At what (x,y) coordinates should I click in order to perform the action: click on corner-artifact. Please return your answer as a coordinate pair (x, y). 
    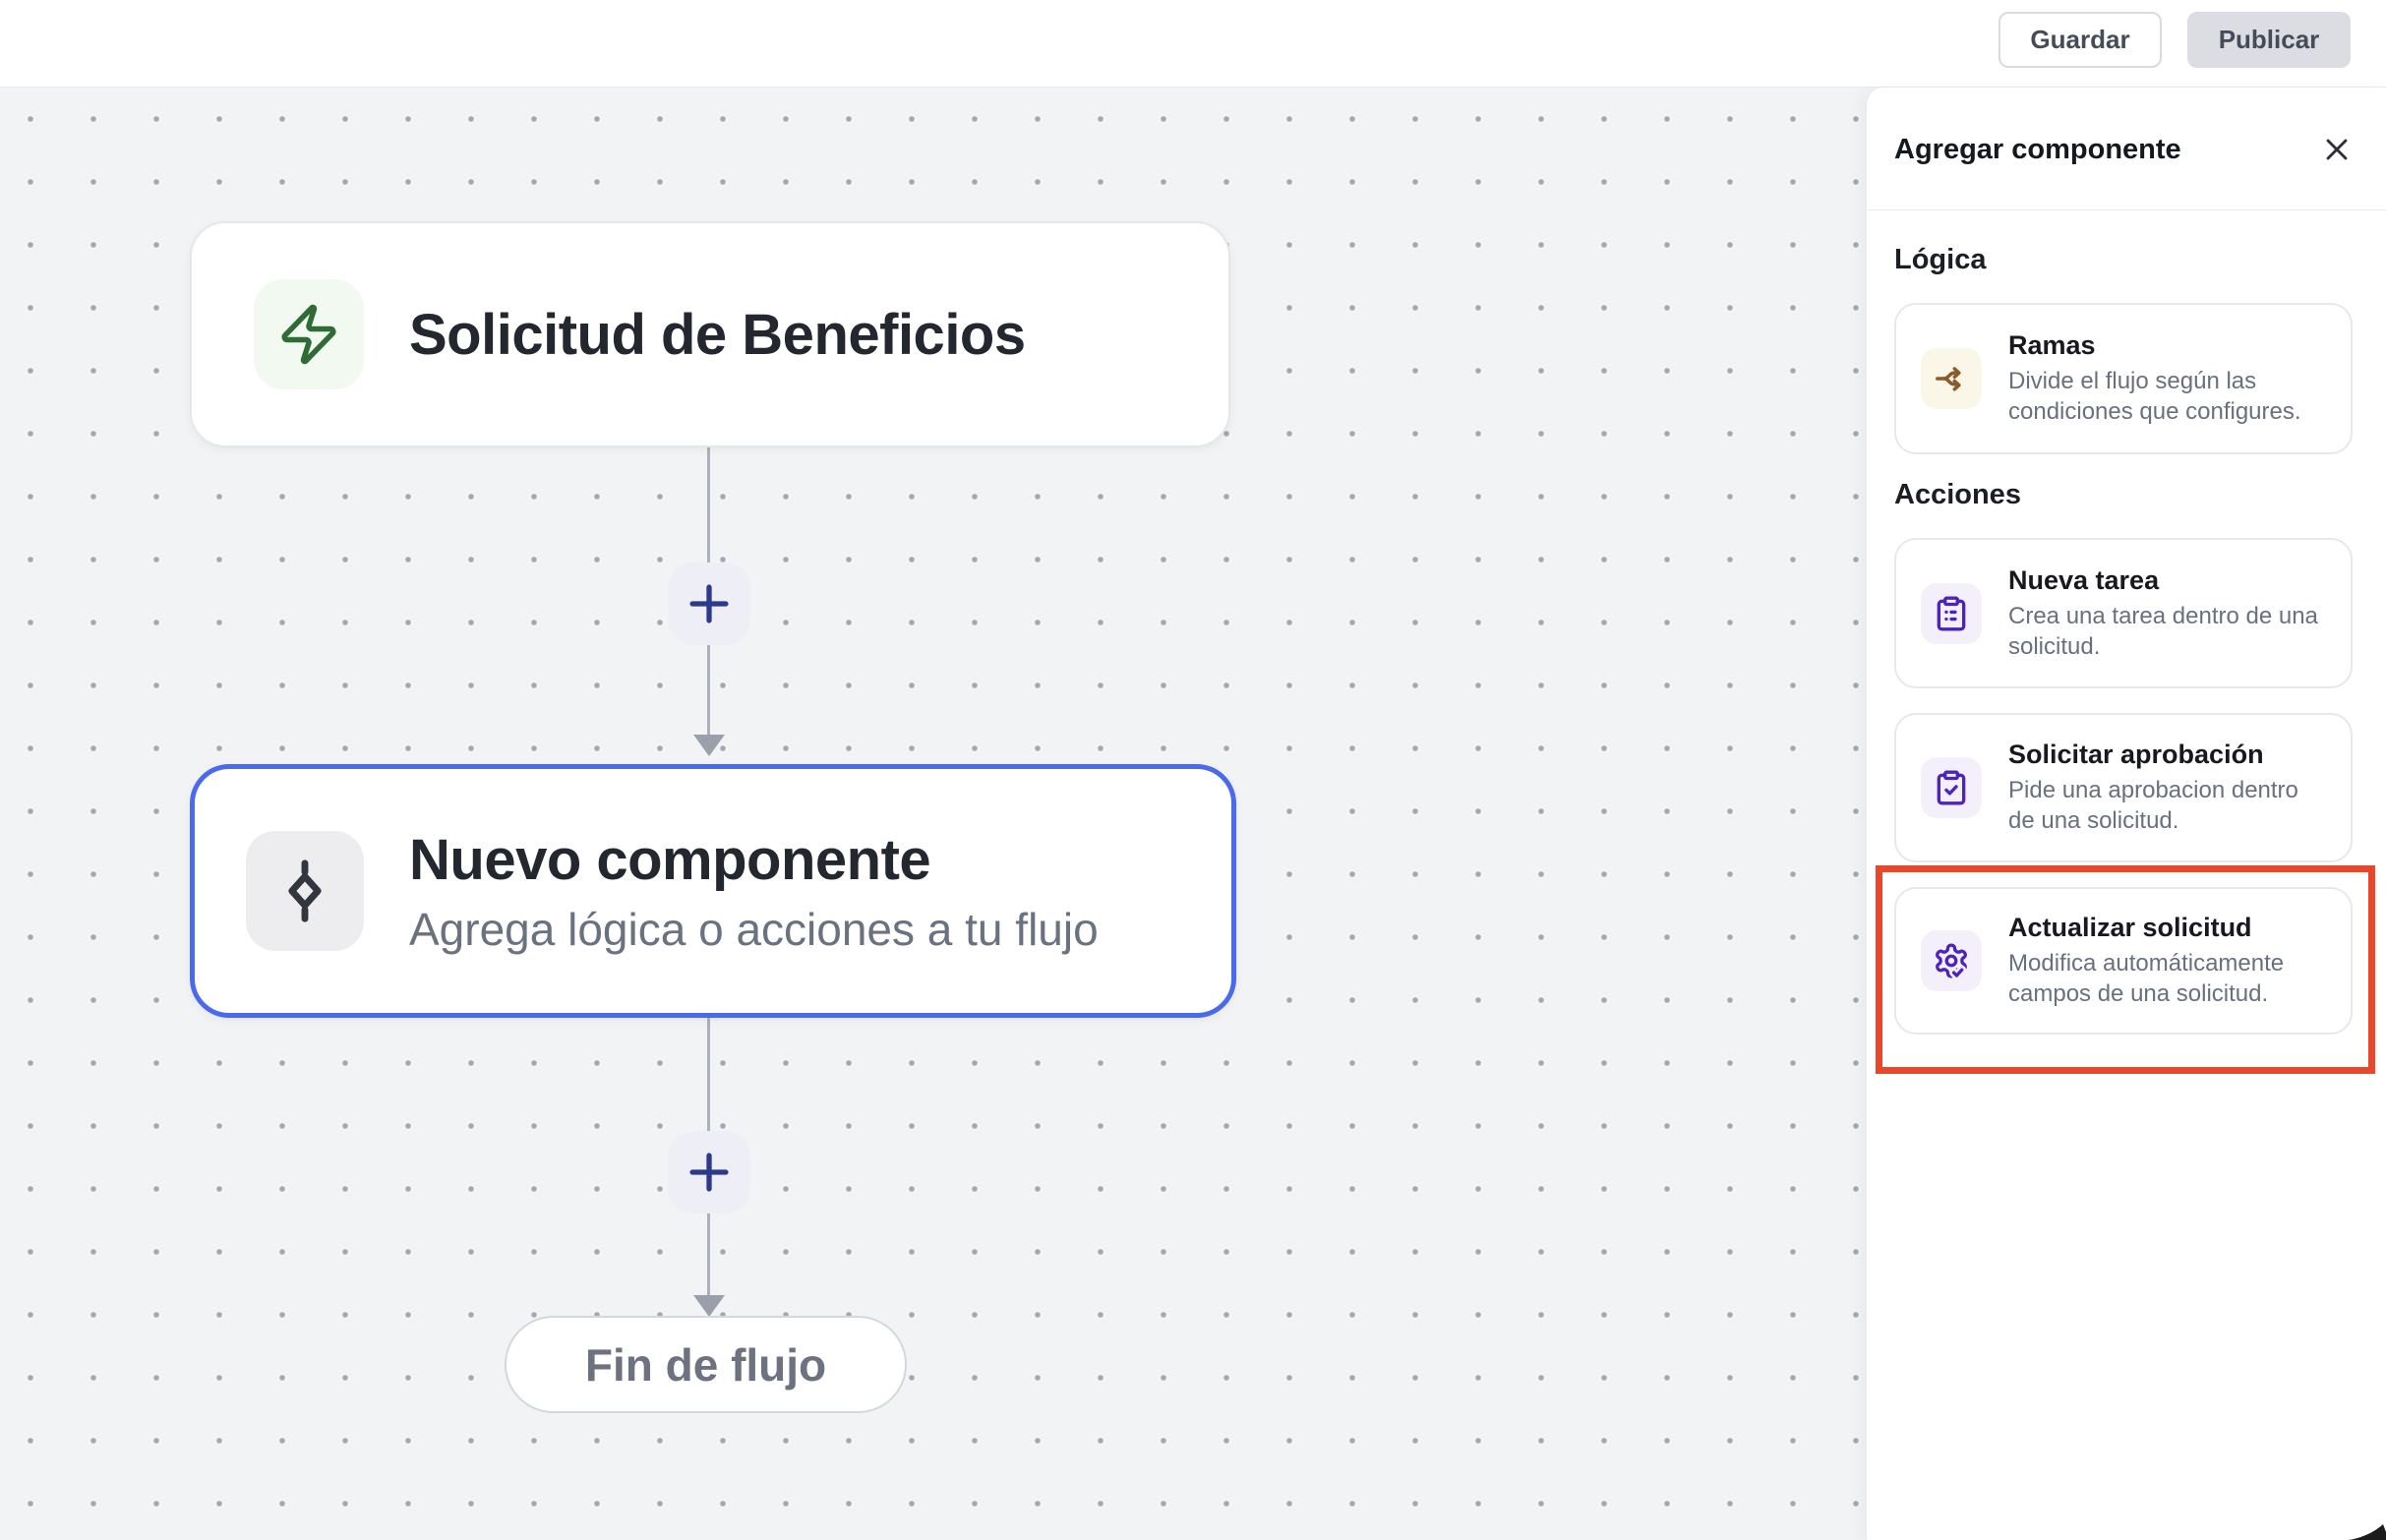
    Looking at the image, I should click on (2366, 1532).